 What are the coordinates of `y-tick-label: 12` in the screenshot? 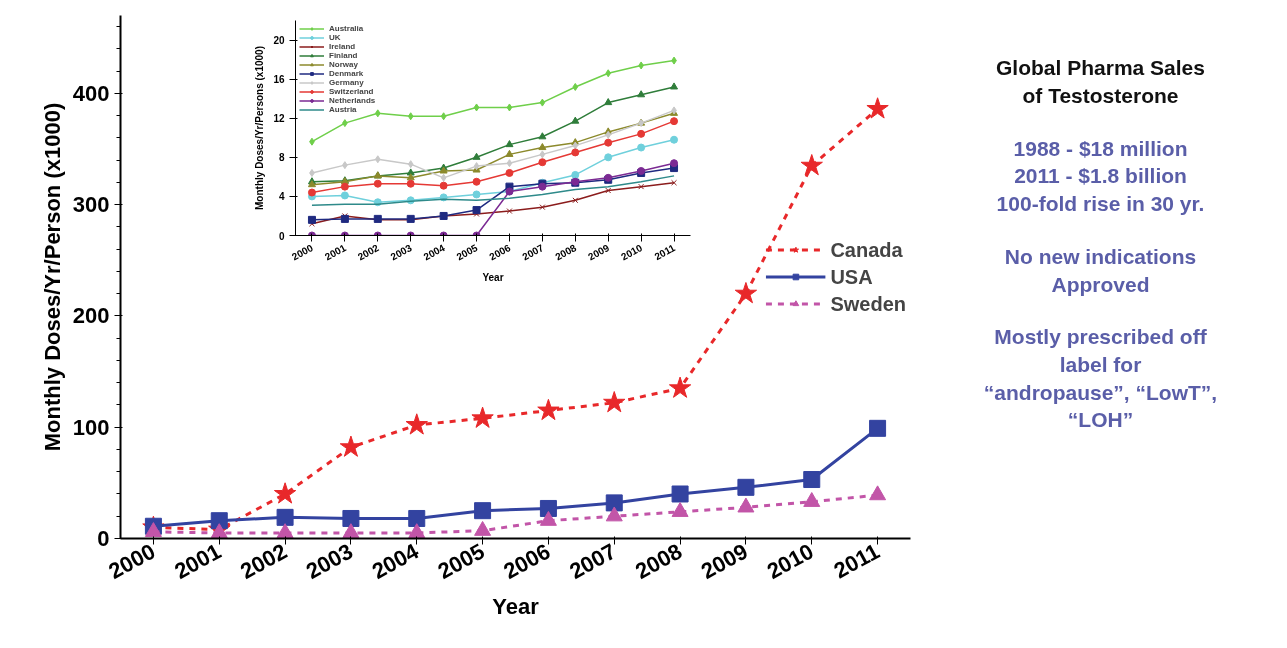 It's located at (279, 119).